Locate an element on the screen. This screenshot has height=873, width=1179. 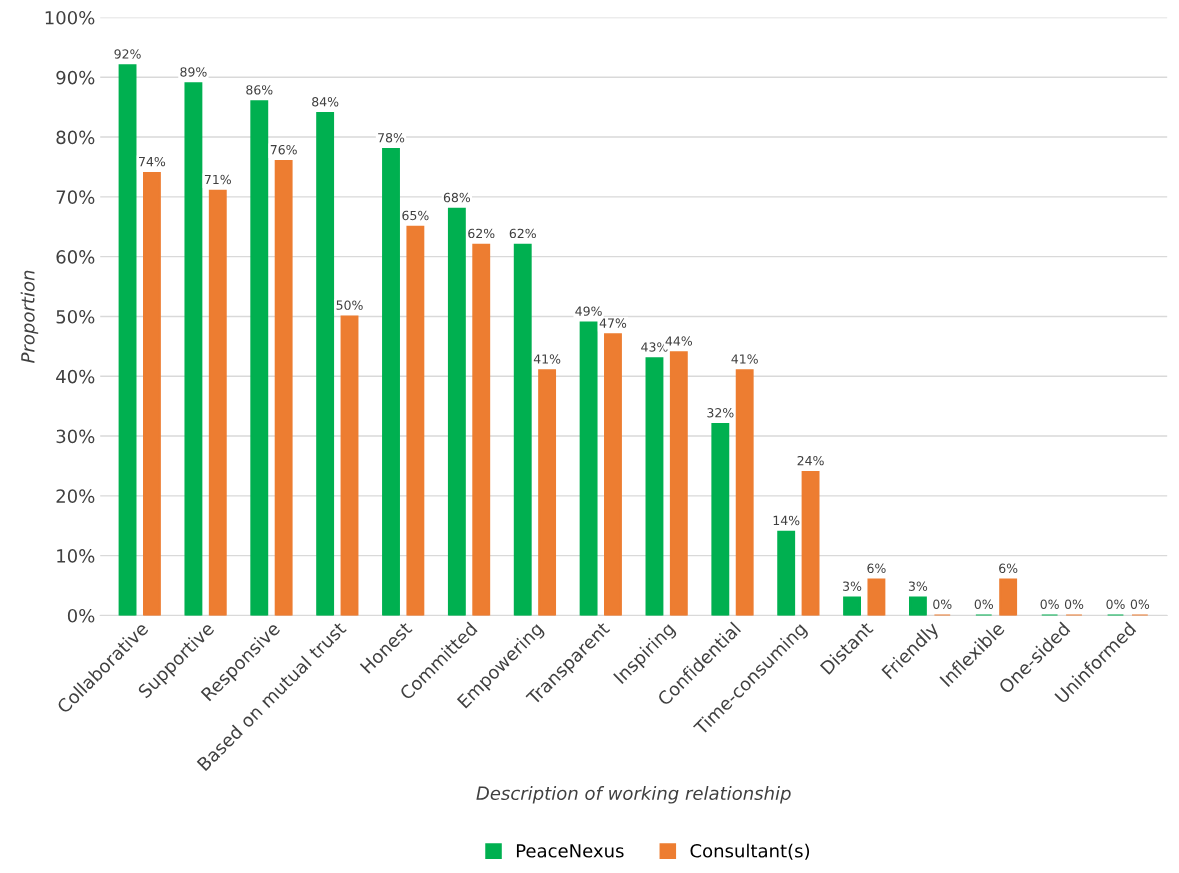
y-tick-label: 30% is located at coordinates (75, 436).